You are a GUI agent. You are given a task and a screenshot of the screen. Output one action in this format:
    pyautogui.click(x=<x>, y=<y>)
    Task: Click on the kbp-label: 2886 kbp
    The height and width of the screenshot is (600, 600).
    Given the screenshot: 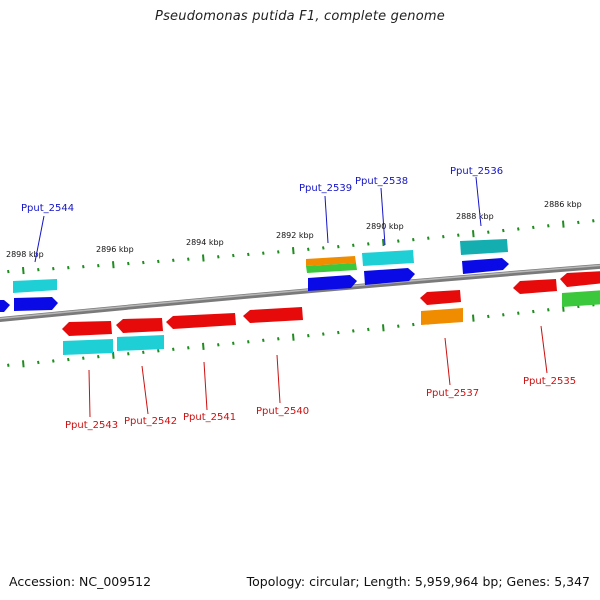 What is the action you would take?
    pyautogui.click(x=563, y=204)
    